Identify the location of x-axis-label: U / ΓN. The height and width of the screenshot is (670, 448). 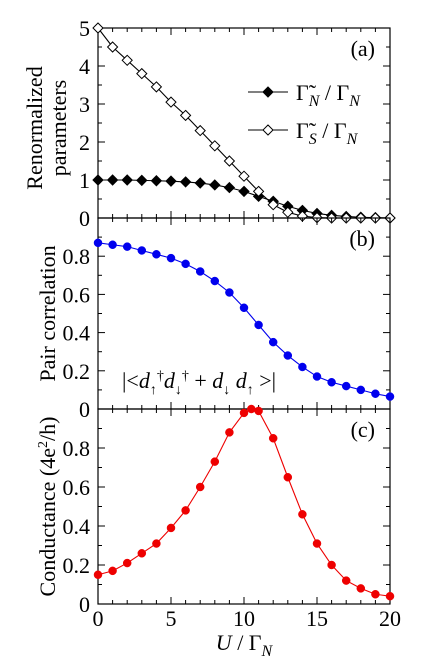
(245, 645).